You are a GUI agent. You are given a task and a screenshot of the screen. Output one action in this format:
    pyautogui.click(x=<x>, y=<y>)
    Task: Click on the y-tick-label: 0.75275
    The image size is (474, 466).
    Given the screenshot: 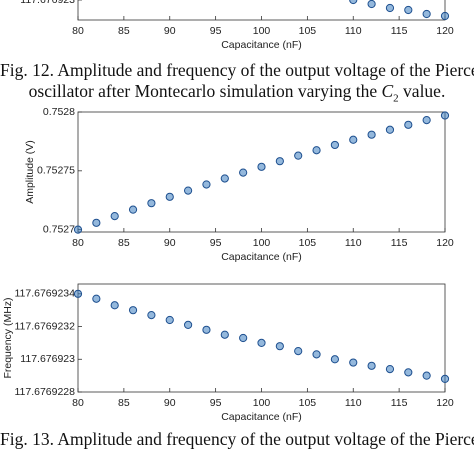 What is the action you would take?
    pyautogui.click(x=56, y=171)
    